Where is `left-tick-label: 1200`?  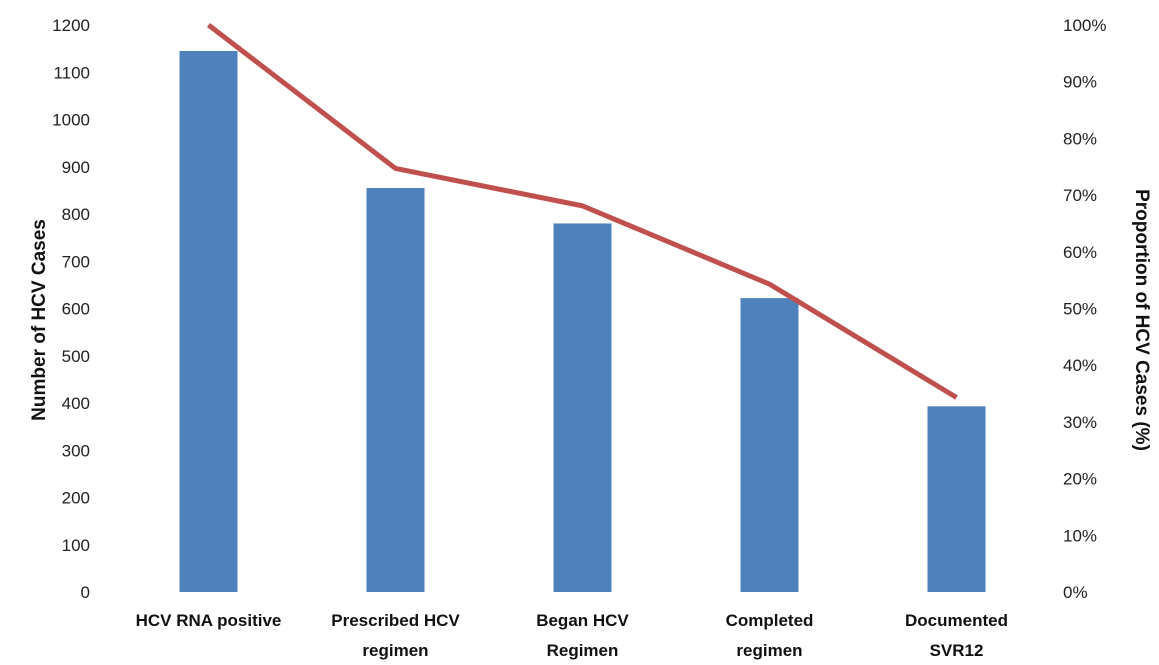
left-tick-label: 1200 is located at coordinates (71, 25).